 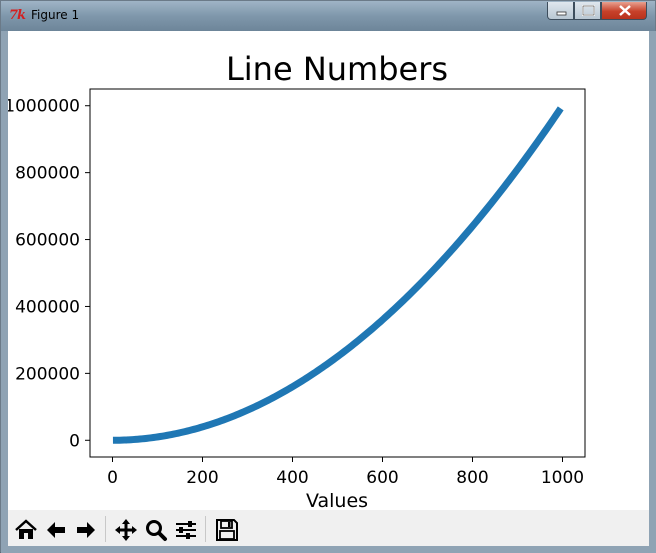 I want to click on x-axis-label: Values, so click(x=337, y=500).